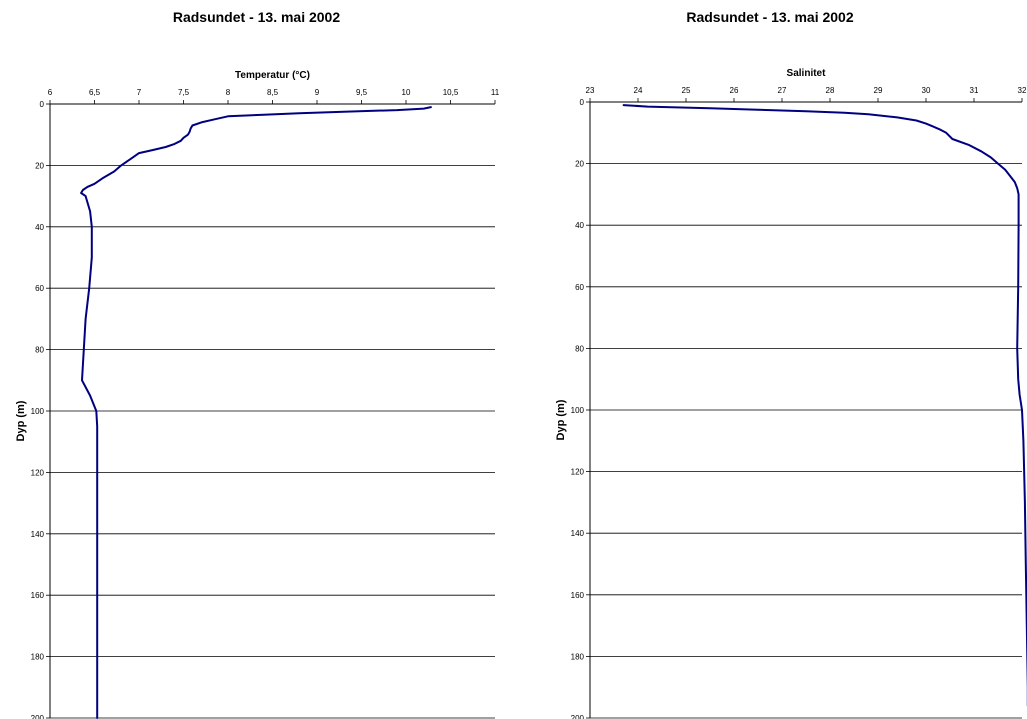  I want to click on x-axis-label: Temperatur (°C), so click(272, 75).